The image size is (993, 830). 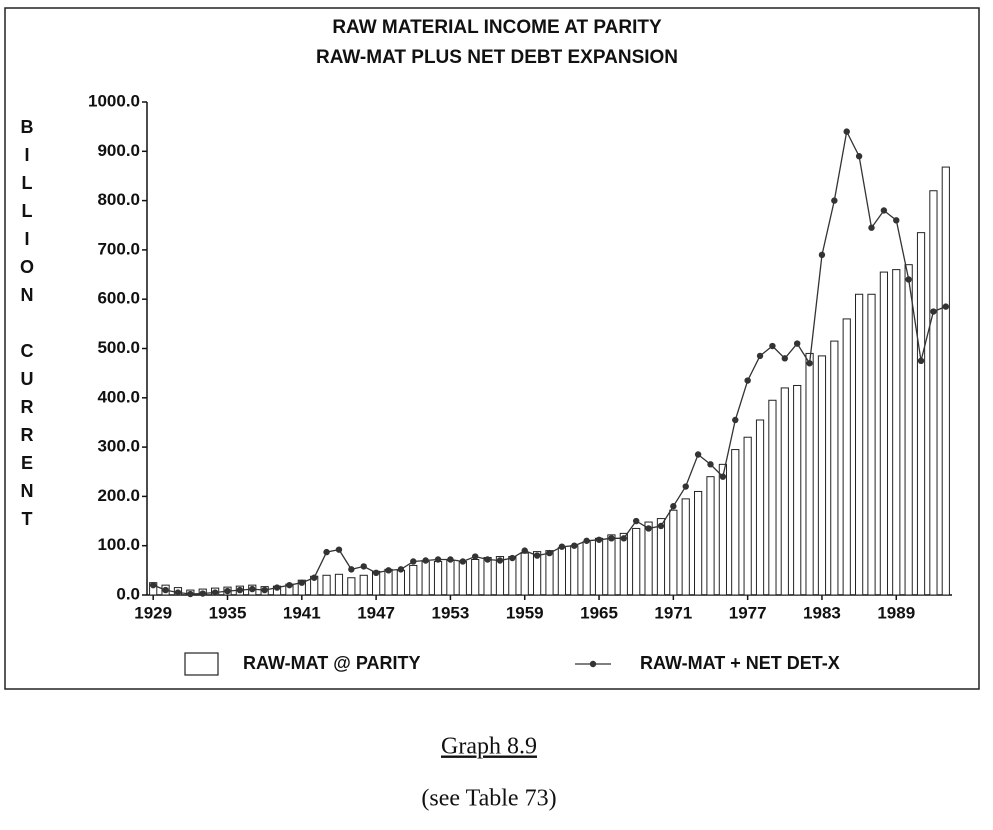 I want to click on y-tick-label: 700.0, so click(x=118, y=248).